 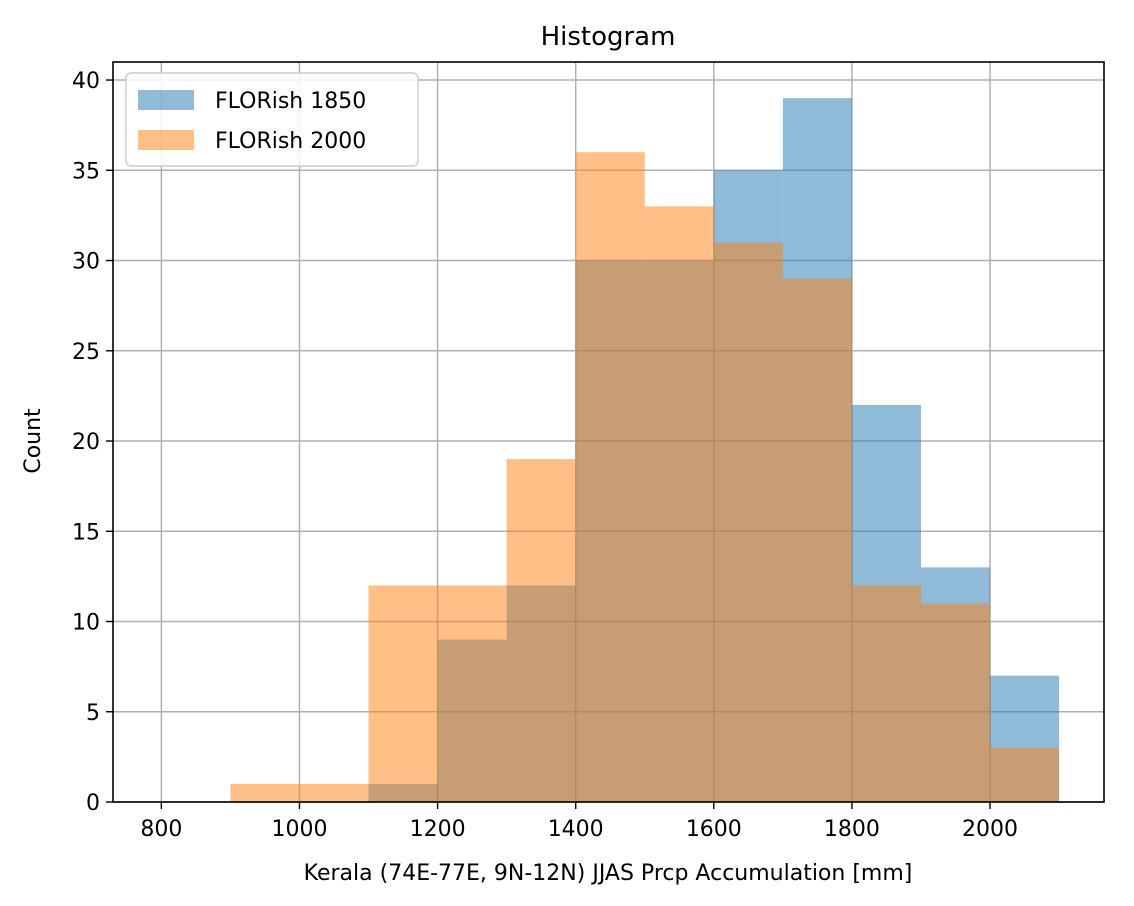 I want to click on x-tick-label: 800, so click(x=161, y=829).